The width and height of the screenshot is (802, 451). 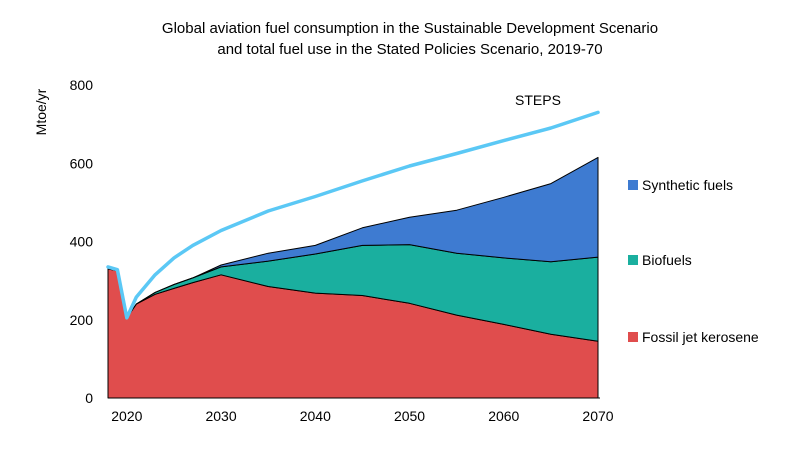 I want to click on x-tick-label: 2040, so click(x=315, y=416).